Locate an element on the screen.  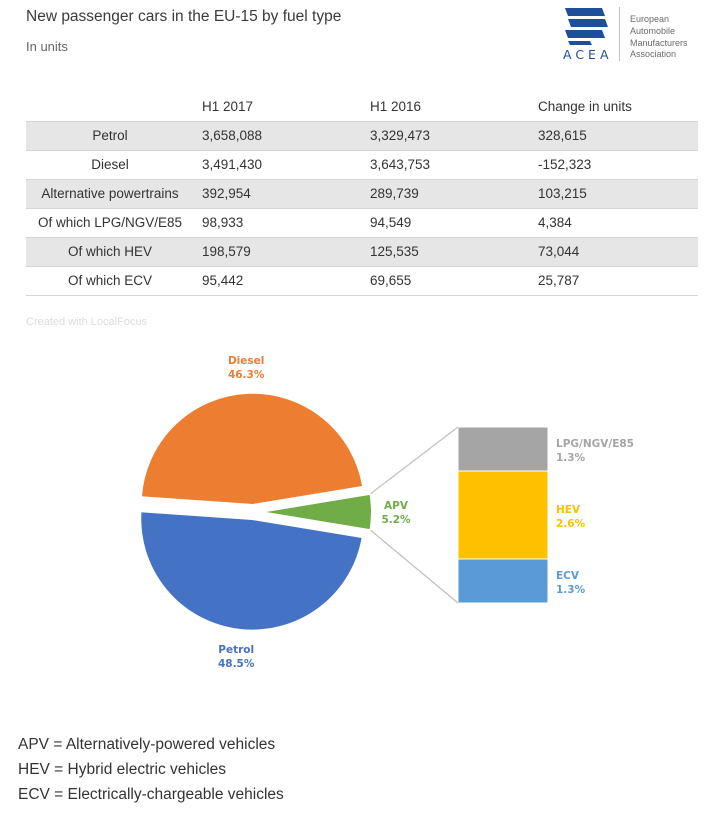
row-label: Alternative powertrains is located at coordinates (110, 193).